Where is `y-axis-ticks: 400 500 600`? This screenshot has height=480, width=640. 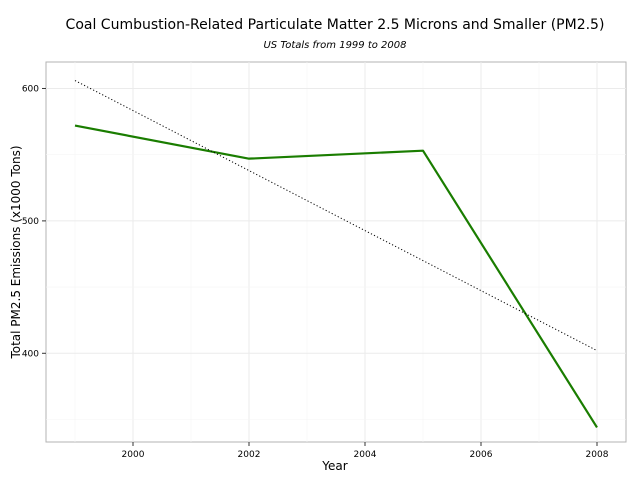 y-axis-ticks: 400 500 600 is located at coordinates (34, 221).